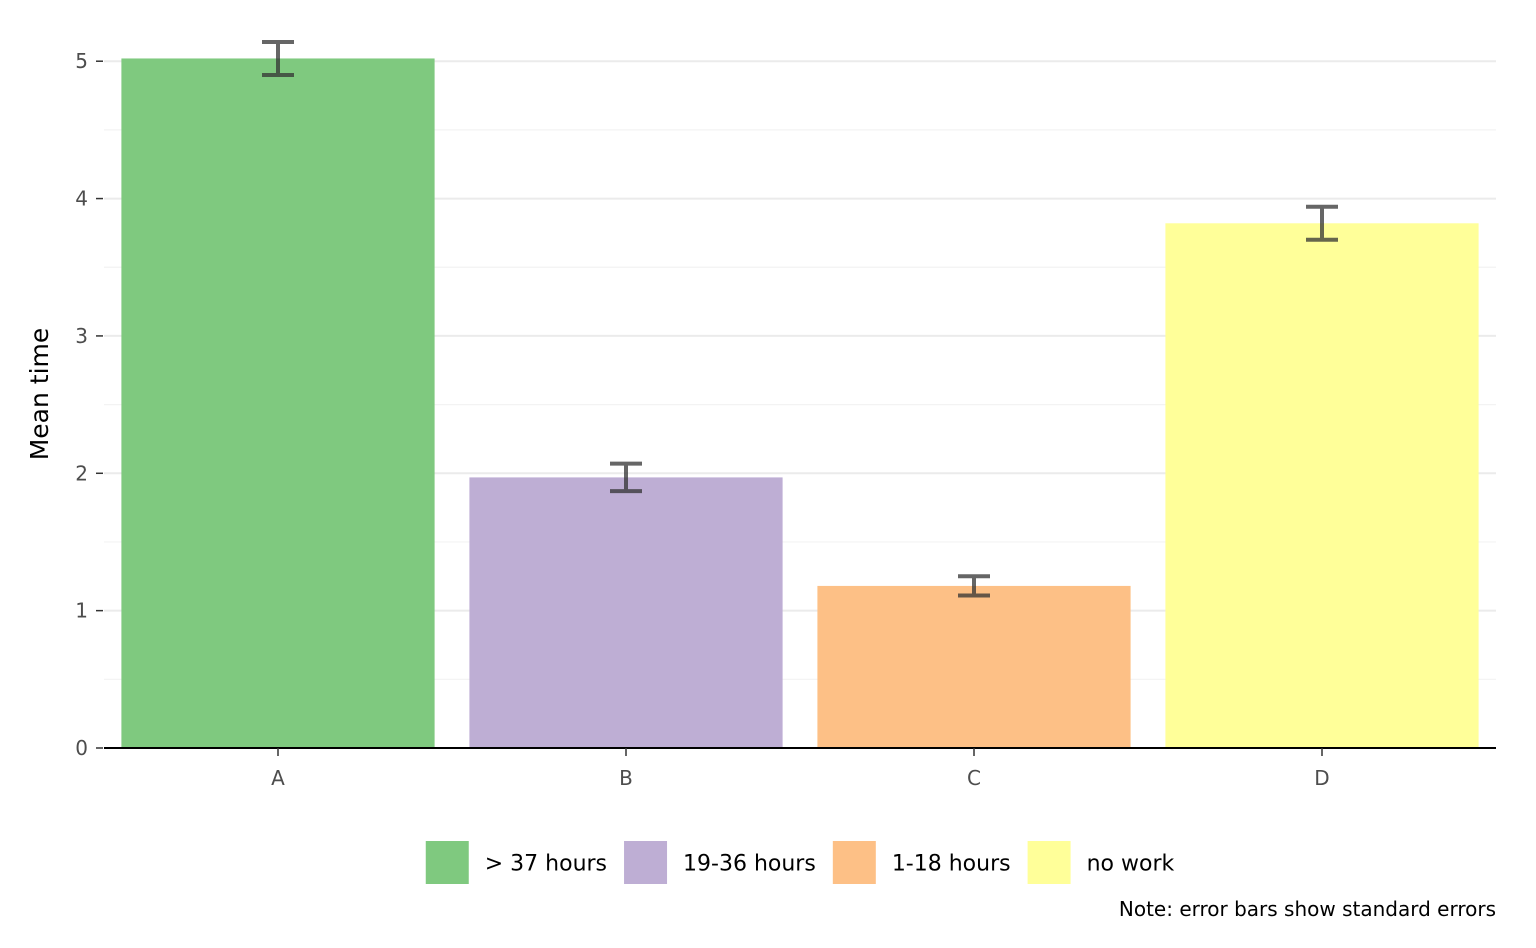 The height and width of the screenshot is (948, 1536). I want to click on bar-b, so click(626, 612).